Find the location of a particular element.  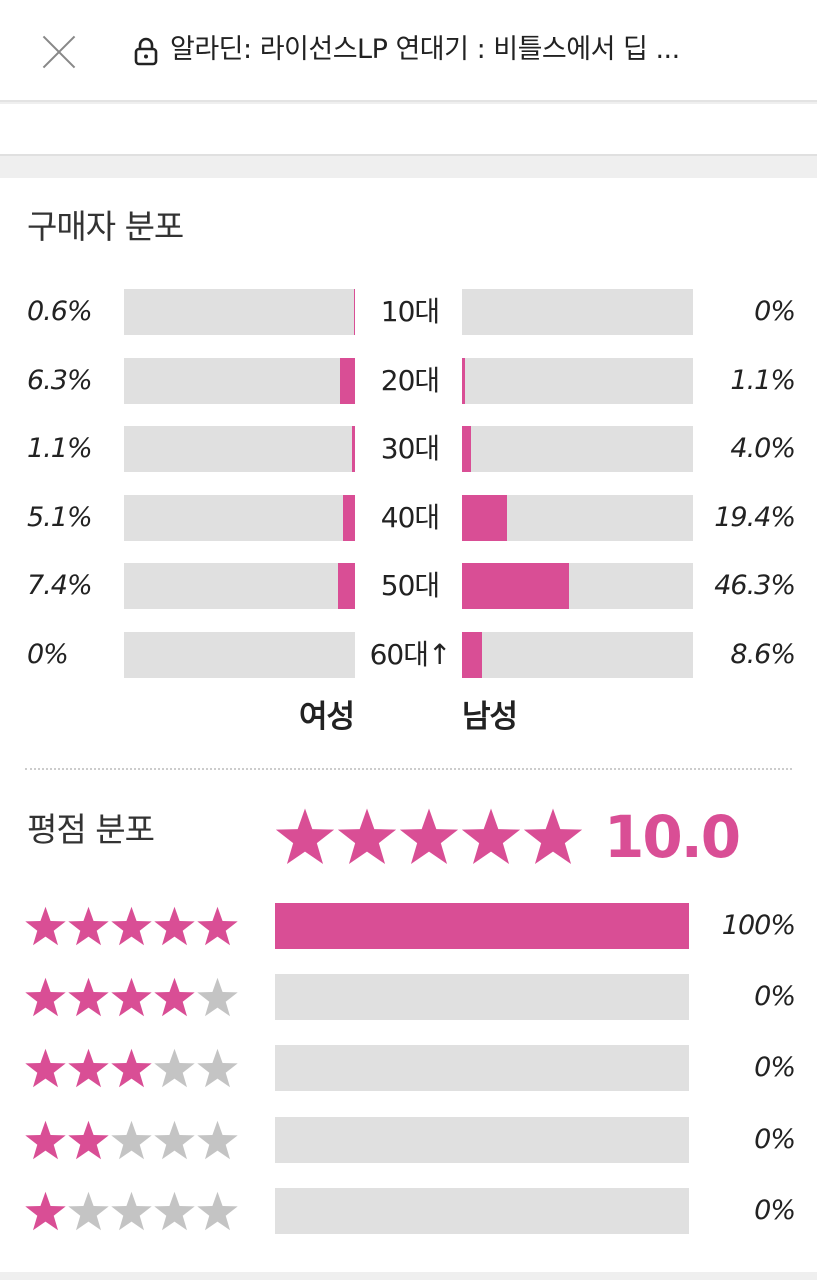

female-percent: 1.1% is located at coordinates (60, 448).